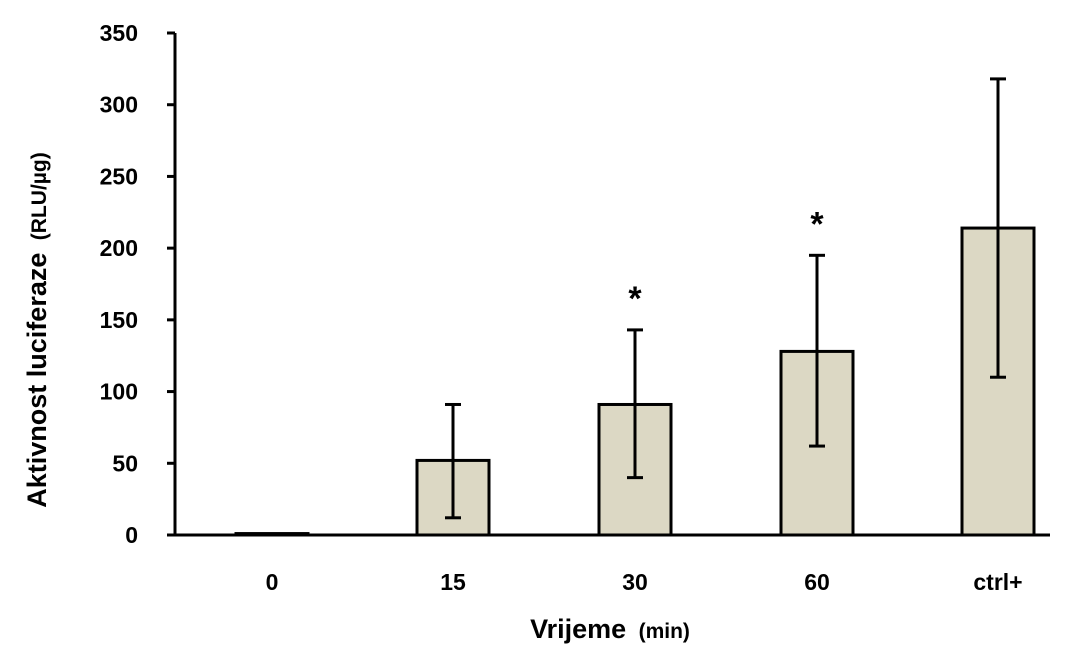  I want to click on x-tick-label: 15, so click(453, 582).